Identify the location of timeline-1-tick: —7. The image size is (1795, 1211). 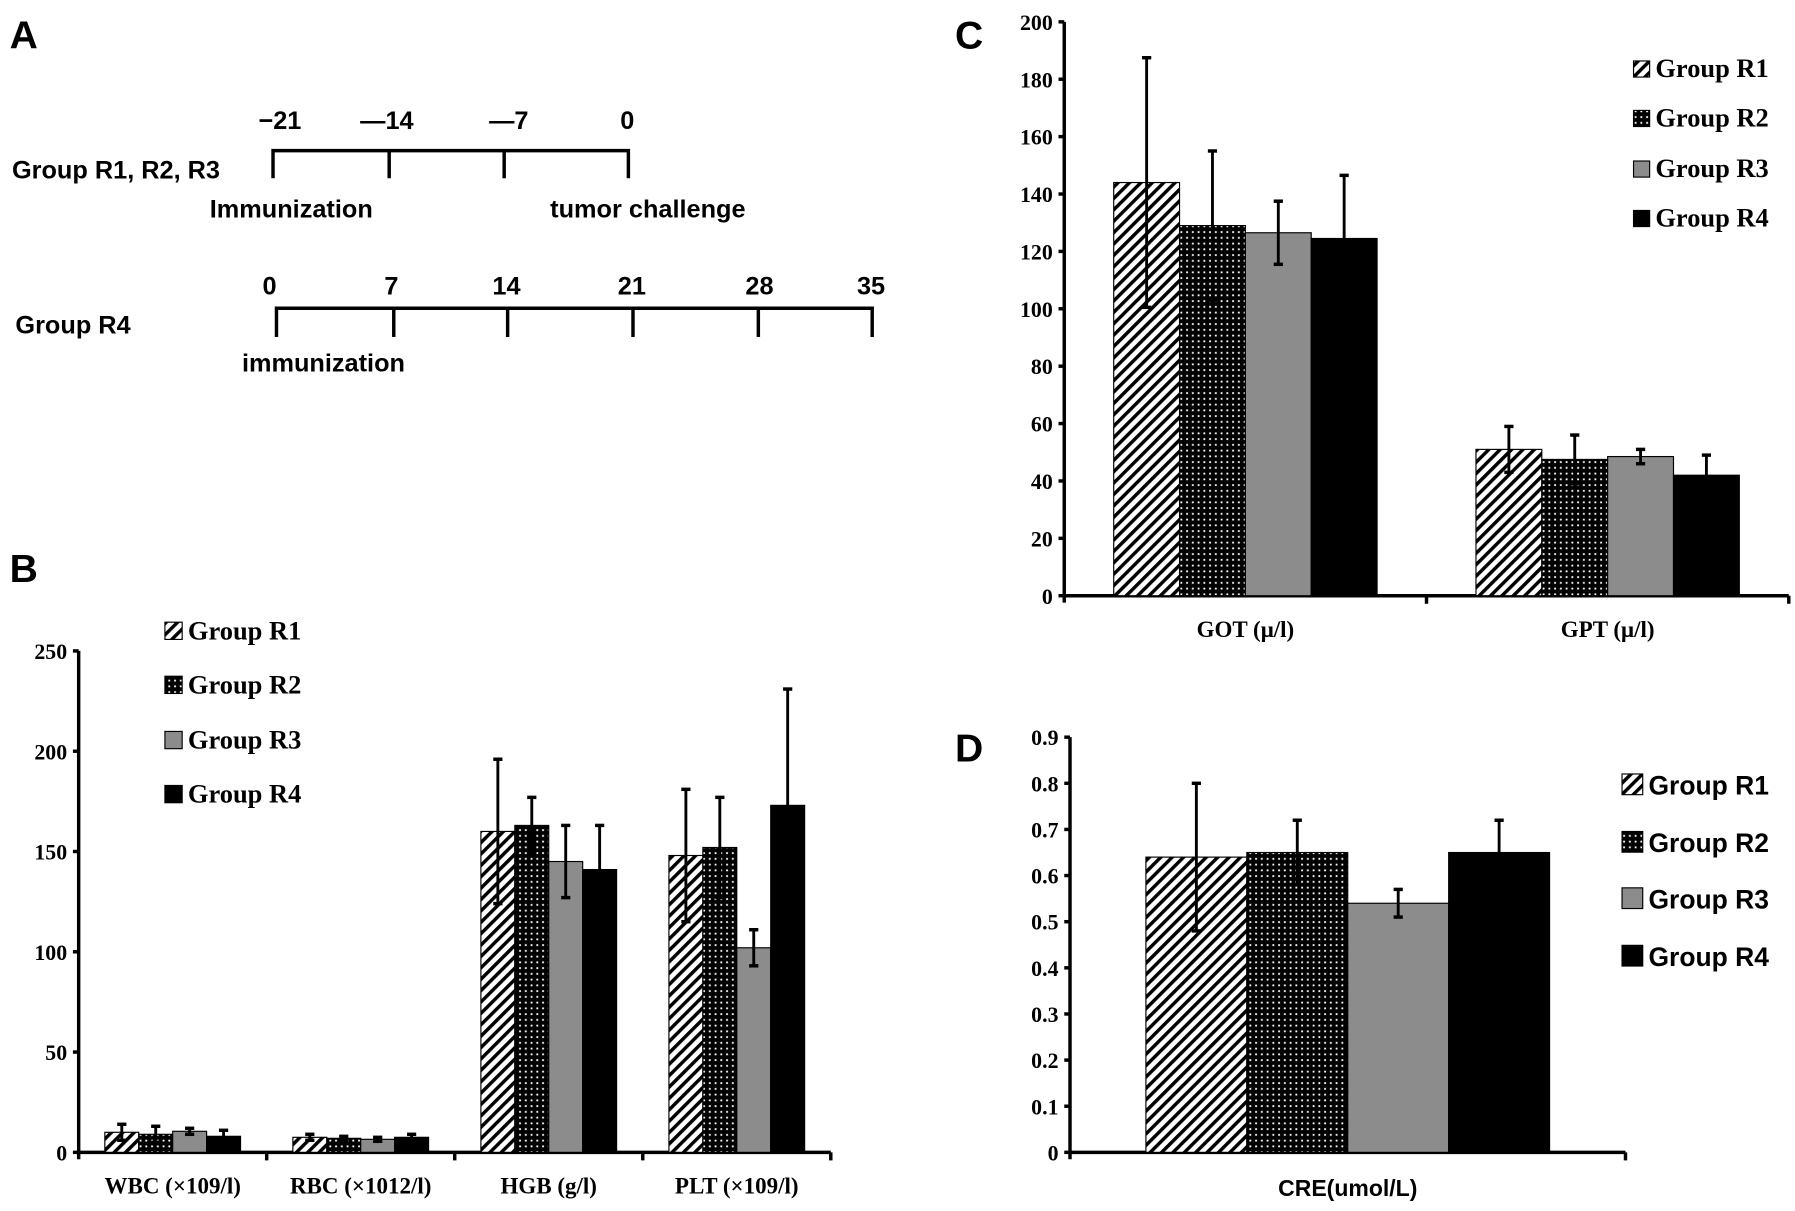
(508, 121).